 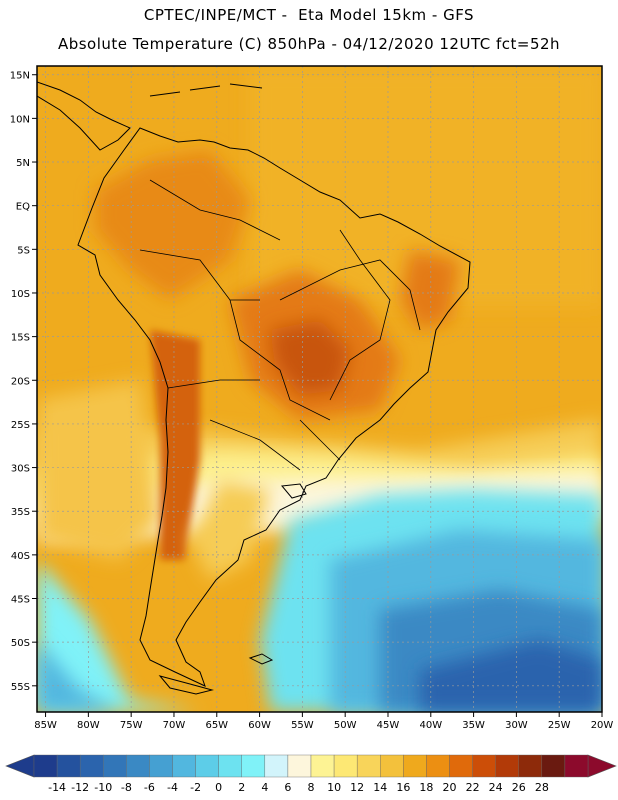 What do you see at coordinates (20, 119) in the screenshot?
I see `lat-label: 10N` at bounding box center [20, 119].